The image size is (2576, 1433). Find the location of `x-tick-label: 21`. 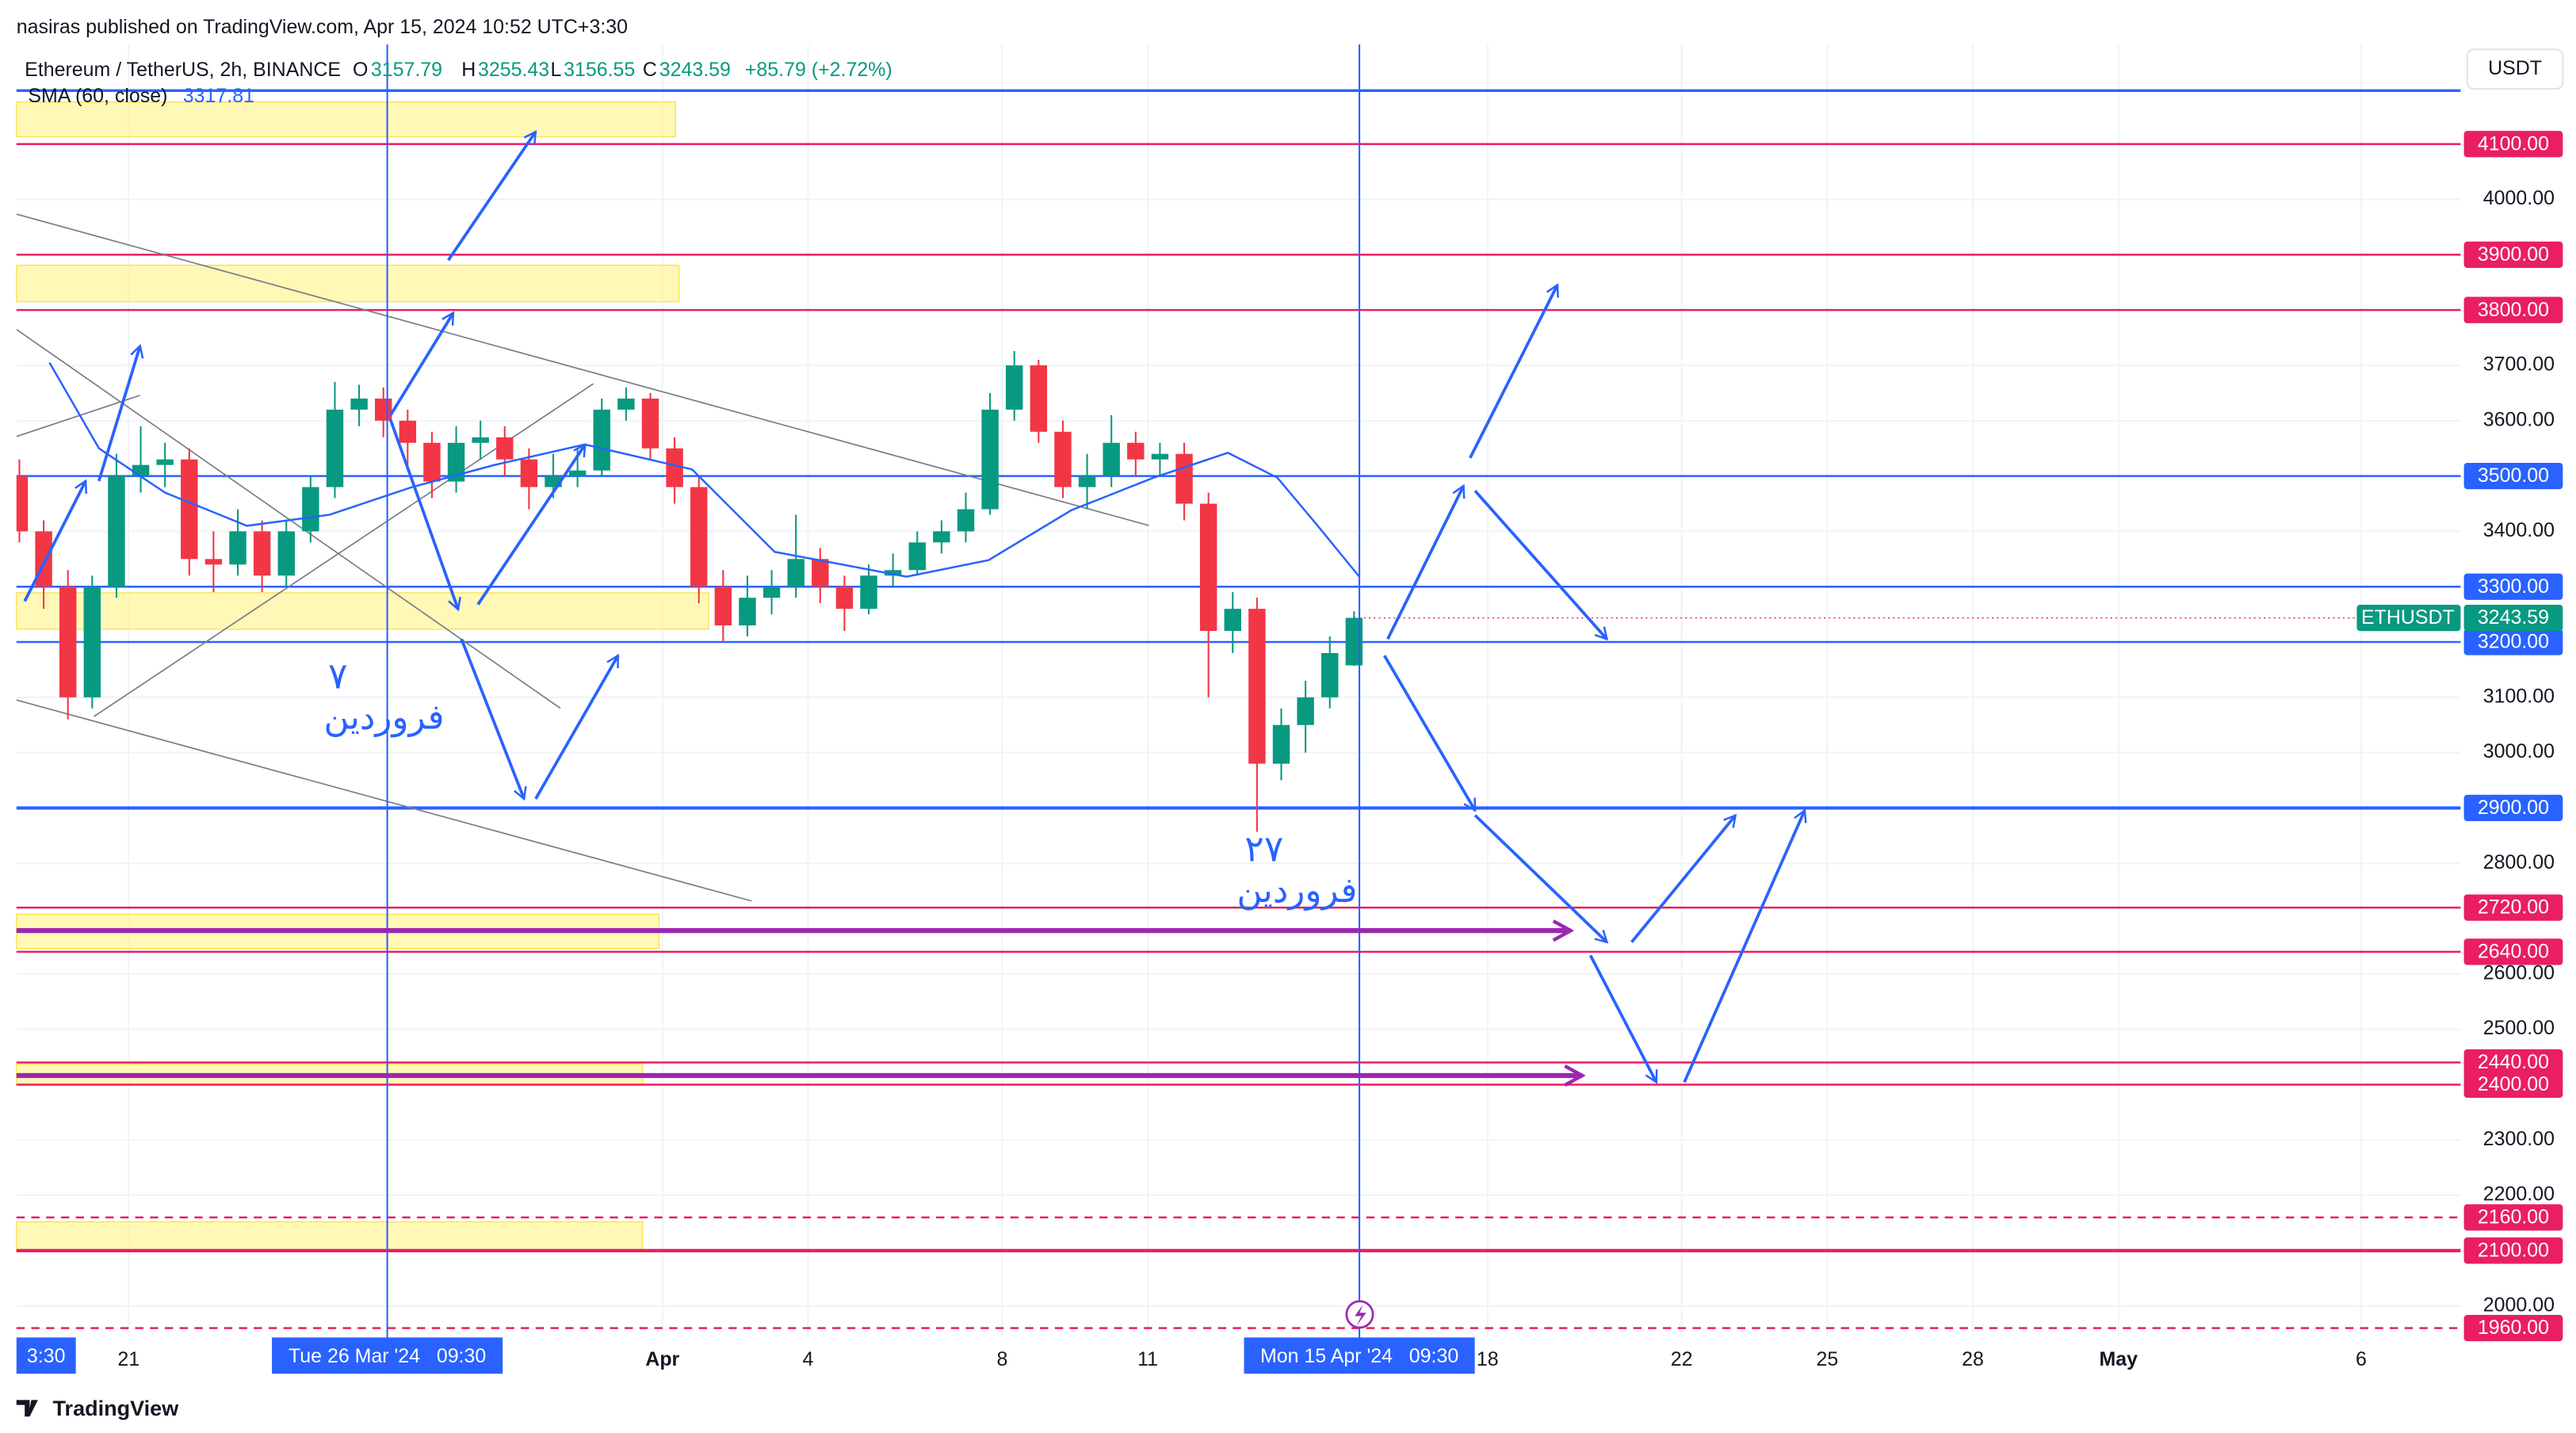

x-tick-label: 21 is located at coordinates (128, 1359).